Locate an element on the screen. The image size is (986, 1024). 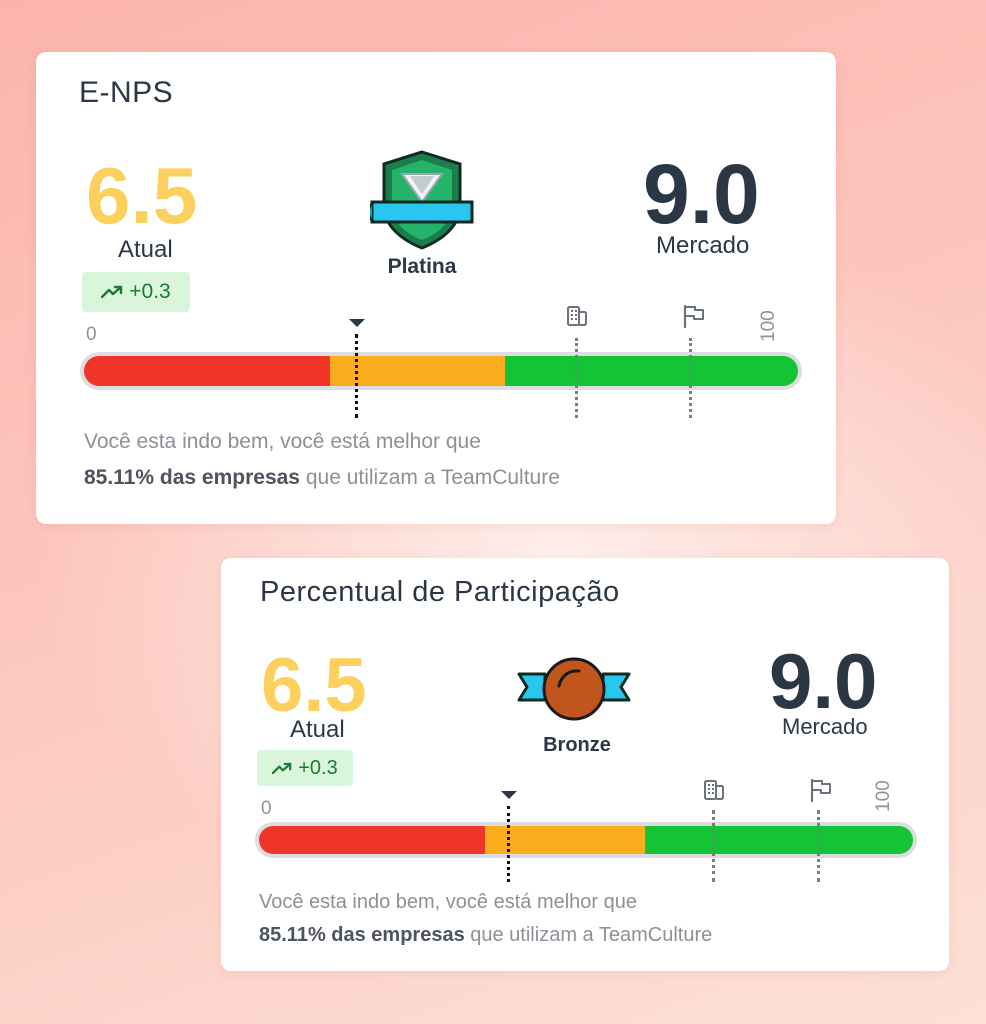
platinum-shield-badge-icon is located at coordinates (422, 200).